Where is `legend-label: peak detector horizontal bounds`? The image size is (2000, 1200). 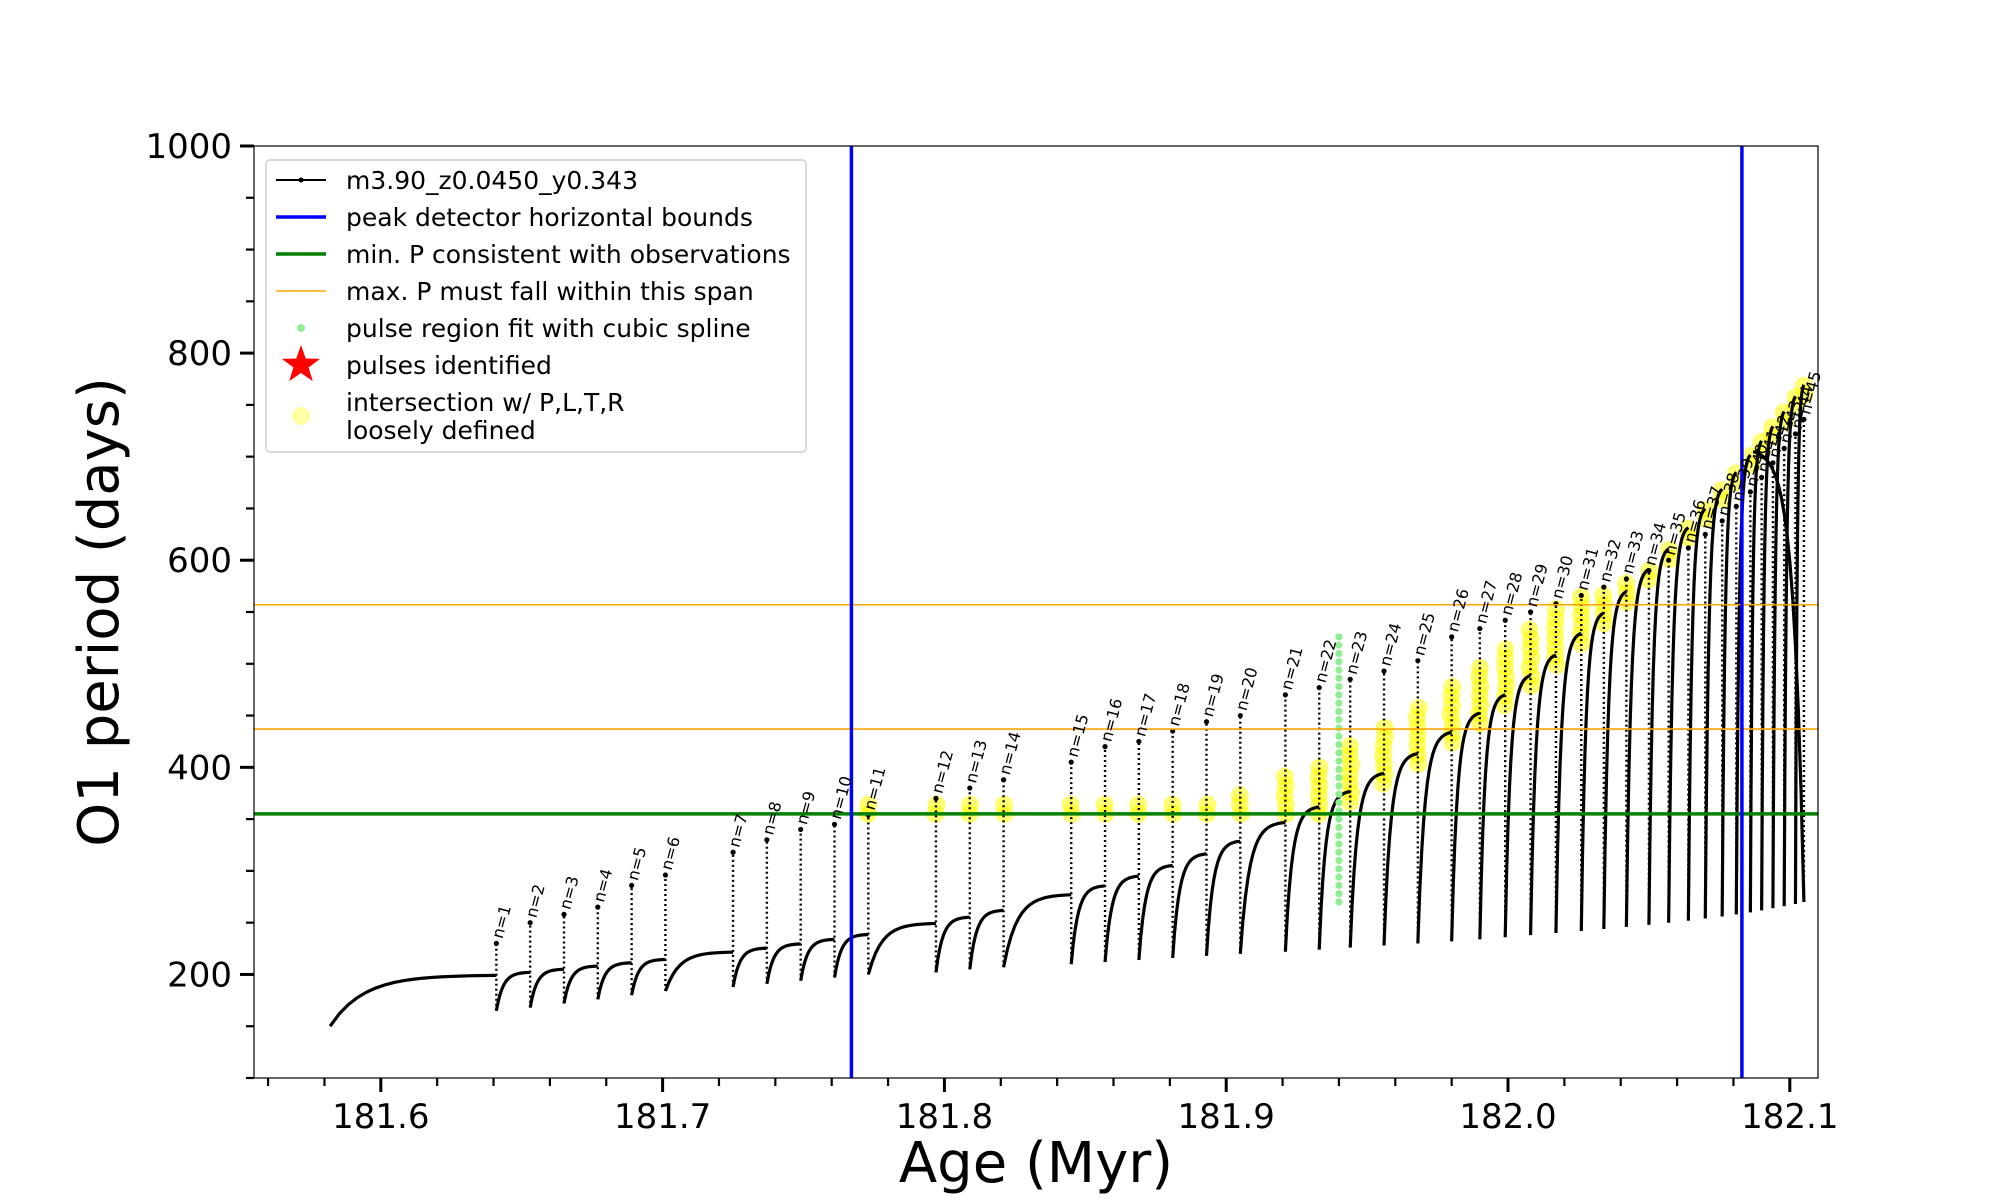
legend-label: peak detector horizontal bounds is located at coordinates (549, 217).